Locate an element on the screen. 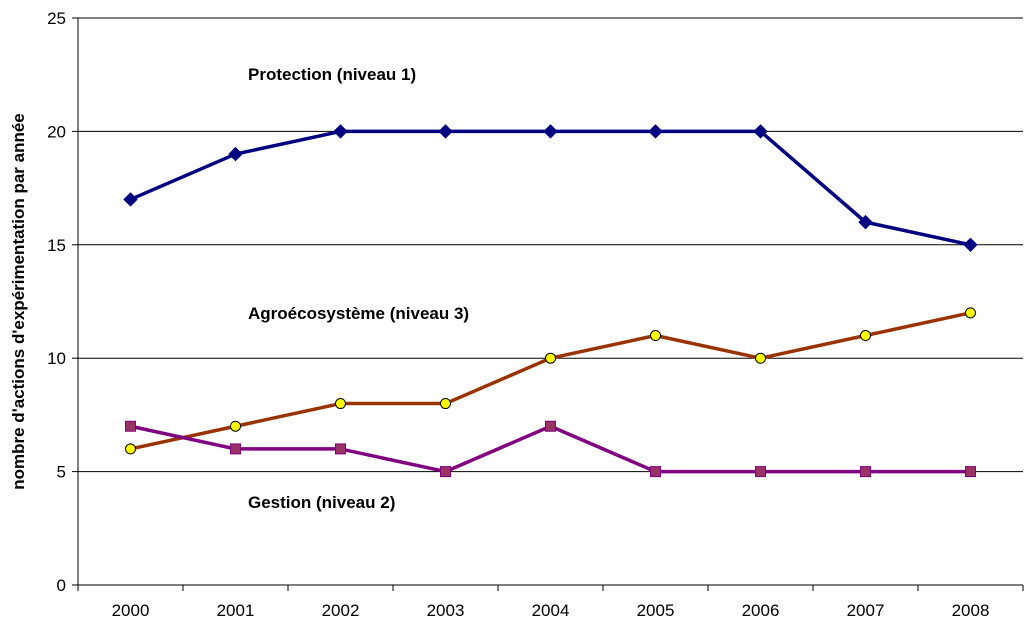  y-tick-label: 15 is located at coordinates (56, 245).